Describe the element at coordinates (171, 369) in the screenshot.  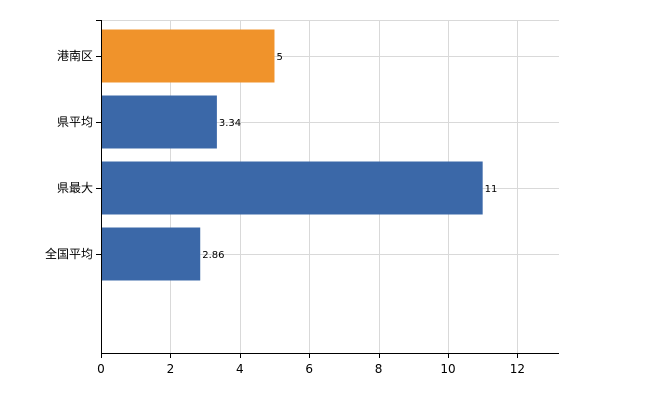
I see `x-tick-label: 2` at that location.